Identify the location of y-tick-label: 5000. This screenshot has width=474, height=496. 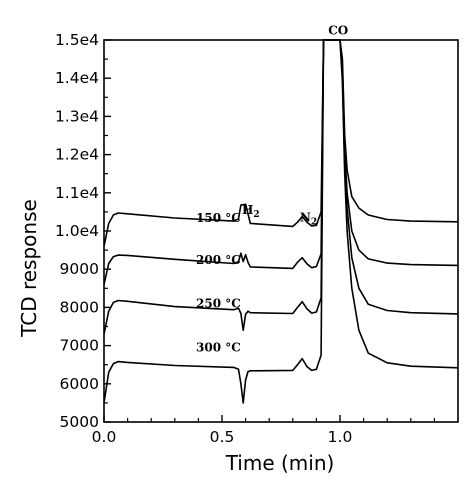
(79, 422).